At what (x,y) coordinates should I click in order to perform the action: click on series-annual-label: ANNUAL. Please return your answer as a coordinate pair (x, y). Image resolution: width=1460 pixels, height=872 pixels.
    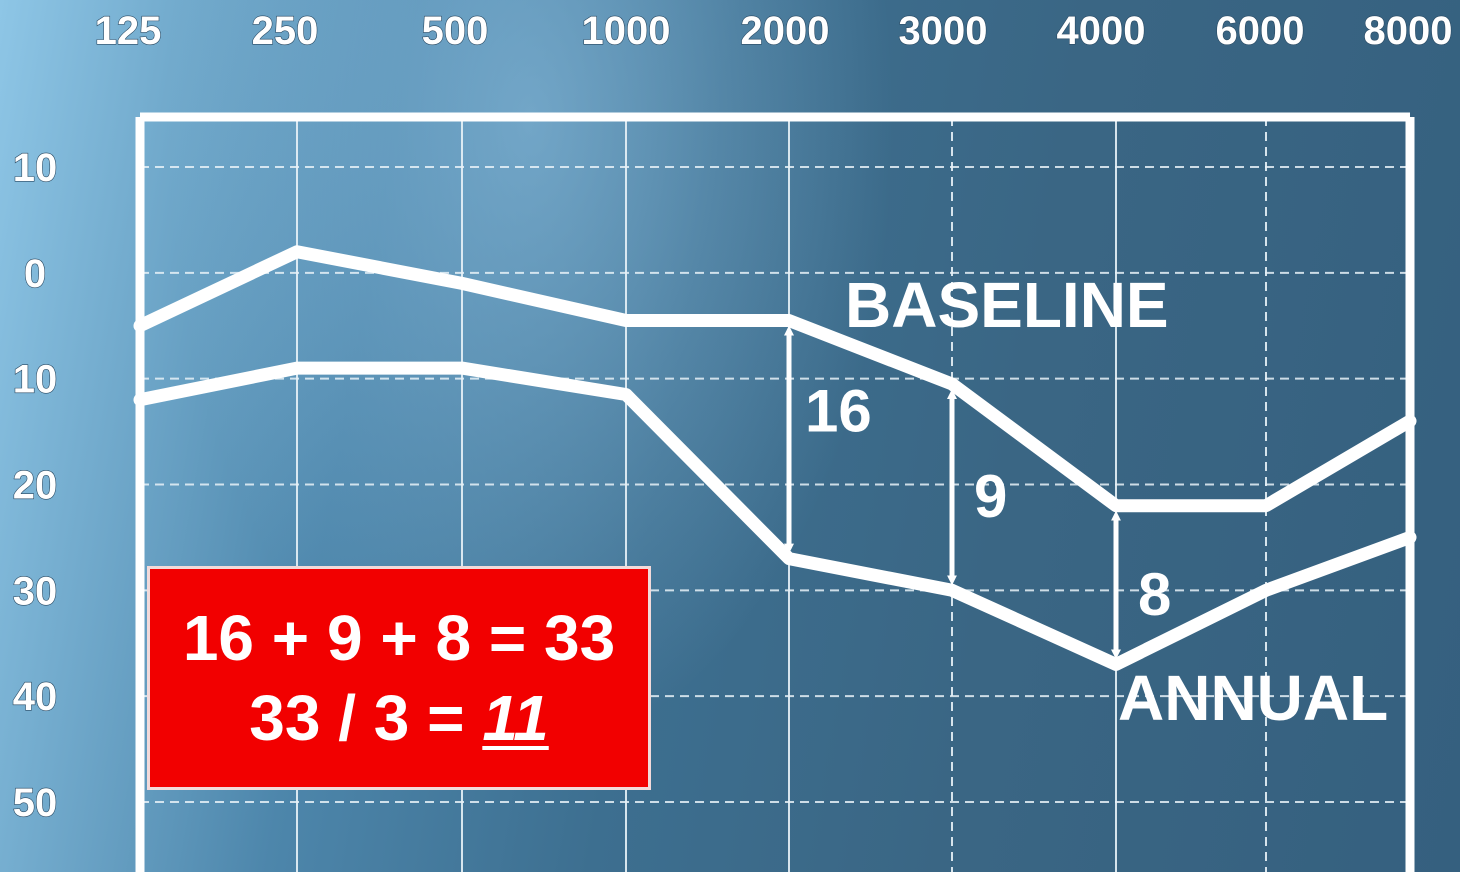
    Looking at the image, I should click on (1253, 698).